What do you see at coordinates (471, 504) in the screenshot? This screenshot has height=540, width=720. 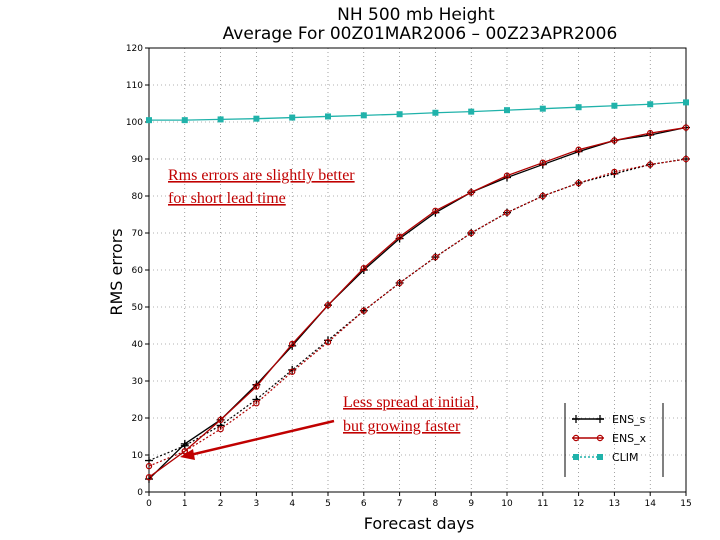 I see `x-tick-label: 9` at bounding box center [471, 504].